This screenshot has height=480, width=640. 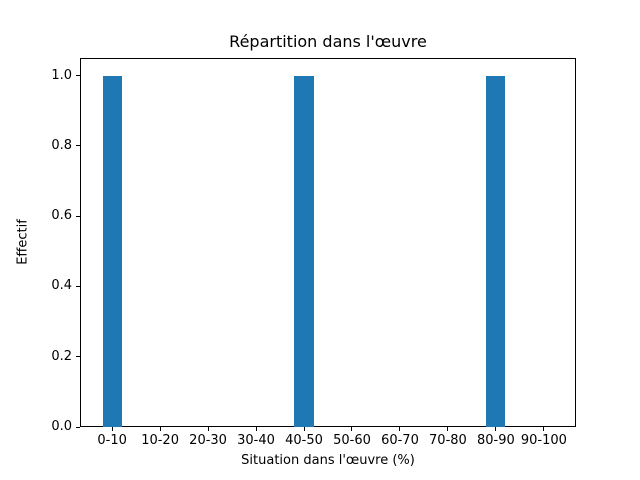 What do you see at coordinates (160, 440) in the screenshot?
I see `x-tick-label: 10-20` at bounding box center [160, 440].